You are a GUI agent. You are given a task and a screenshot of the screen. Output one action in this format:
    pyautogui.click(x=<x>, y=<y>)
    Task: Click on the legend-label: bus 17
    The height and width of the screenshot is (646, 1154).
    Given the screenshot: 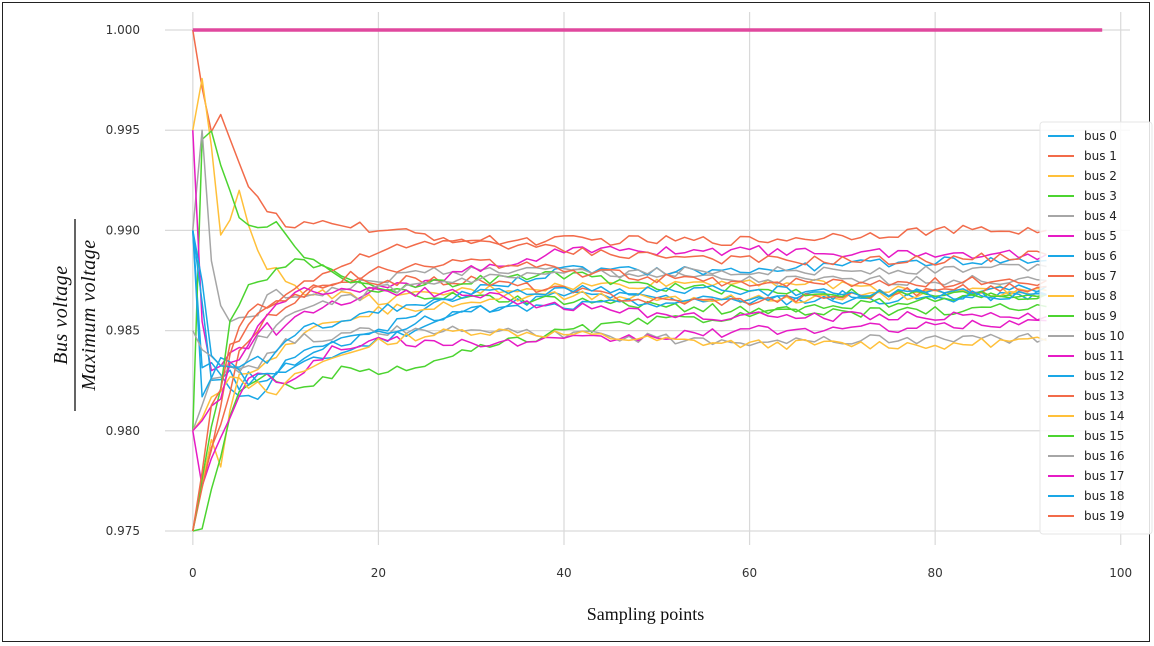 What is the action you would take?
    pyautogui.click(x=1104, y=476)
    